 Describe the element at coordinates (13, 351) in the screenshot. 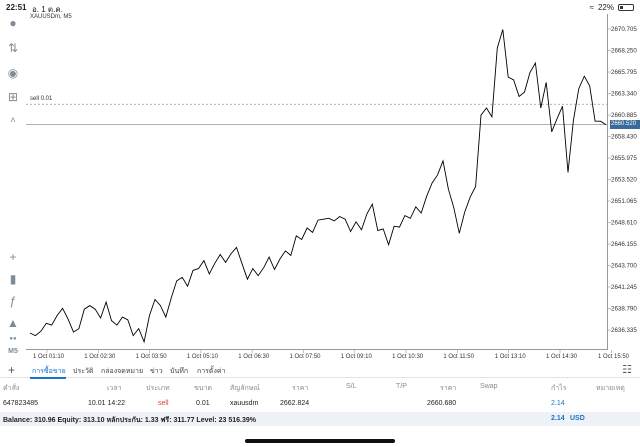

I see `timeframe-icon: M5` at that location.